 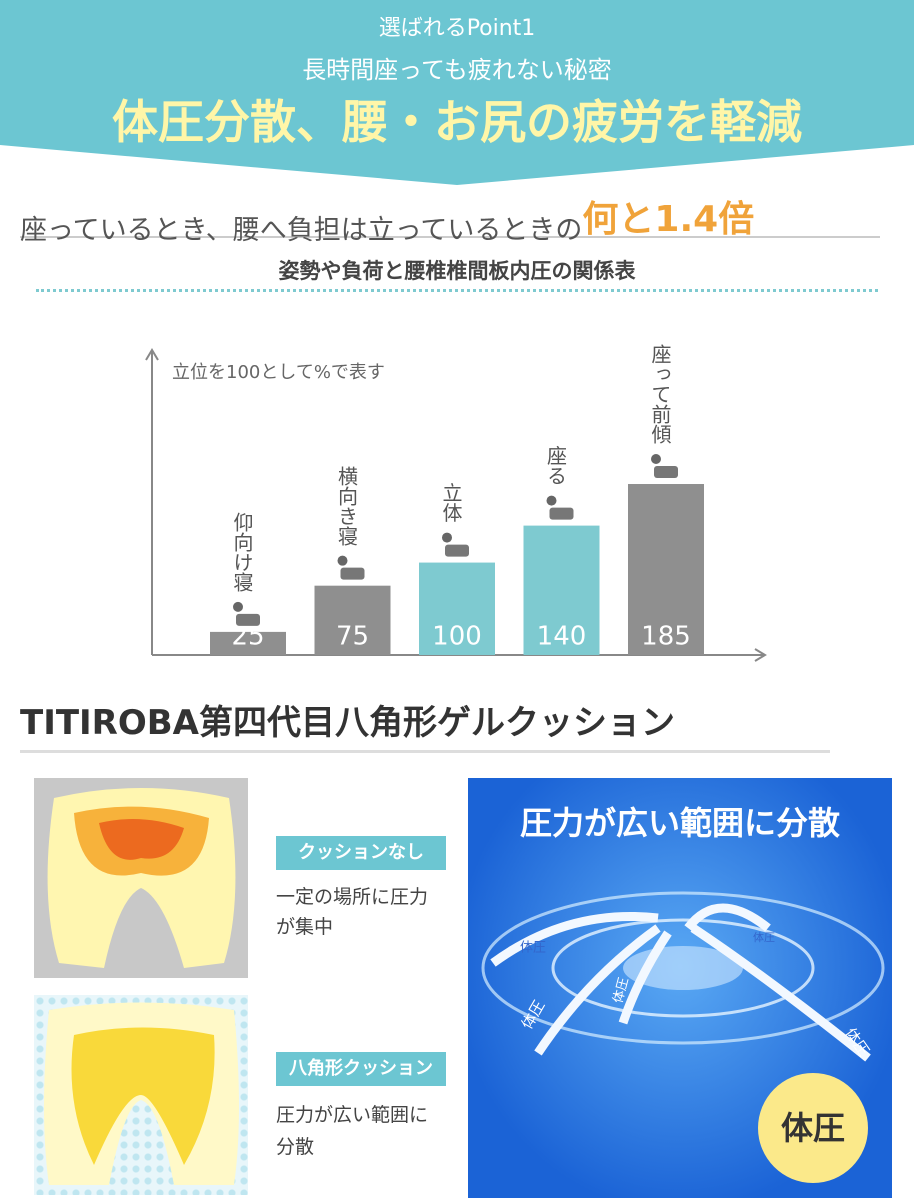 What do you see at coordinates (457, 28) in the screenshot?
I see `kicker: 選ばれるPoint1` at bounding box center [457, 28].